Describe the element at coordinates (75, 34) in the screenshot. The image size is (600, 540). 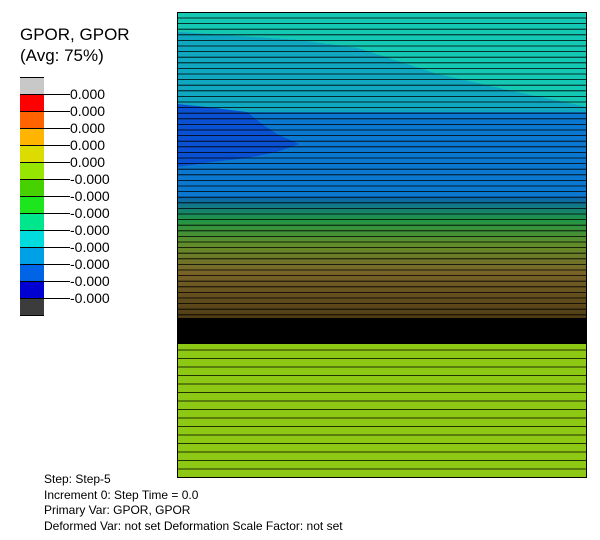
I see `legend-title-variable: GPOR, GPOR` at that location.